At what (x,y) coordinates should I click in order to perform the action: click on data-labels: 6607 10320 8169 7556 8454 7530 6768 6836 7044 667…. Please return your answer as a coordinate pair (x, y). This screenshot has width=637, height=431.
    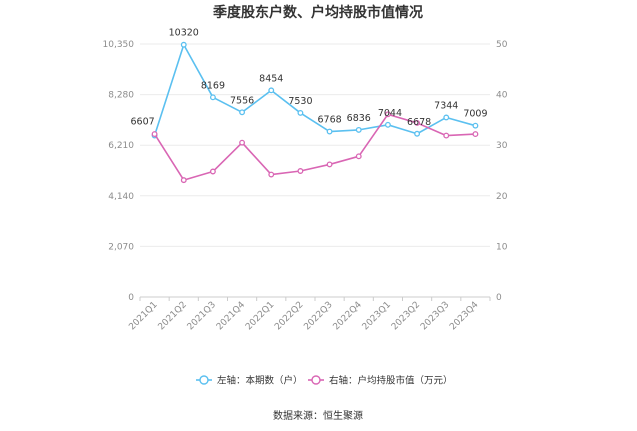
    Looking at the image, I should click on (308, 78).